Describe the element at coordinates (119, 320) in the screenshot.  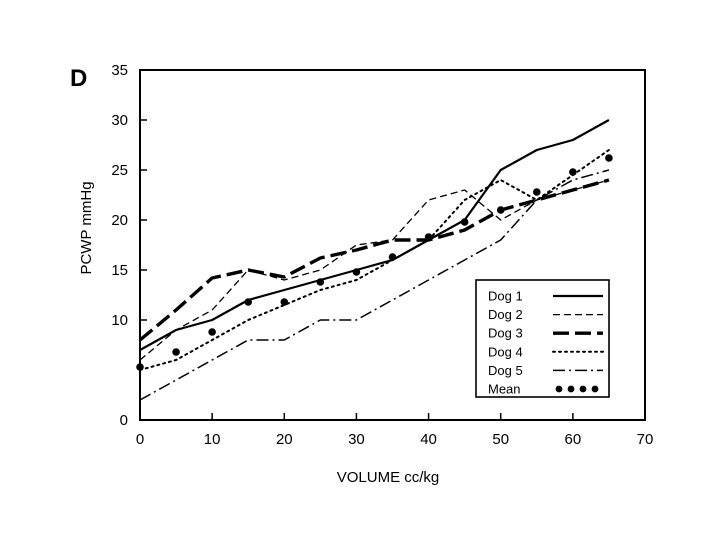
I see `y-tick-label: 10` at that location.